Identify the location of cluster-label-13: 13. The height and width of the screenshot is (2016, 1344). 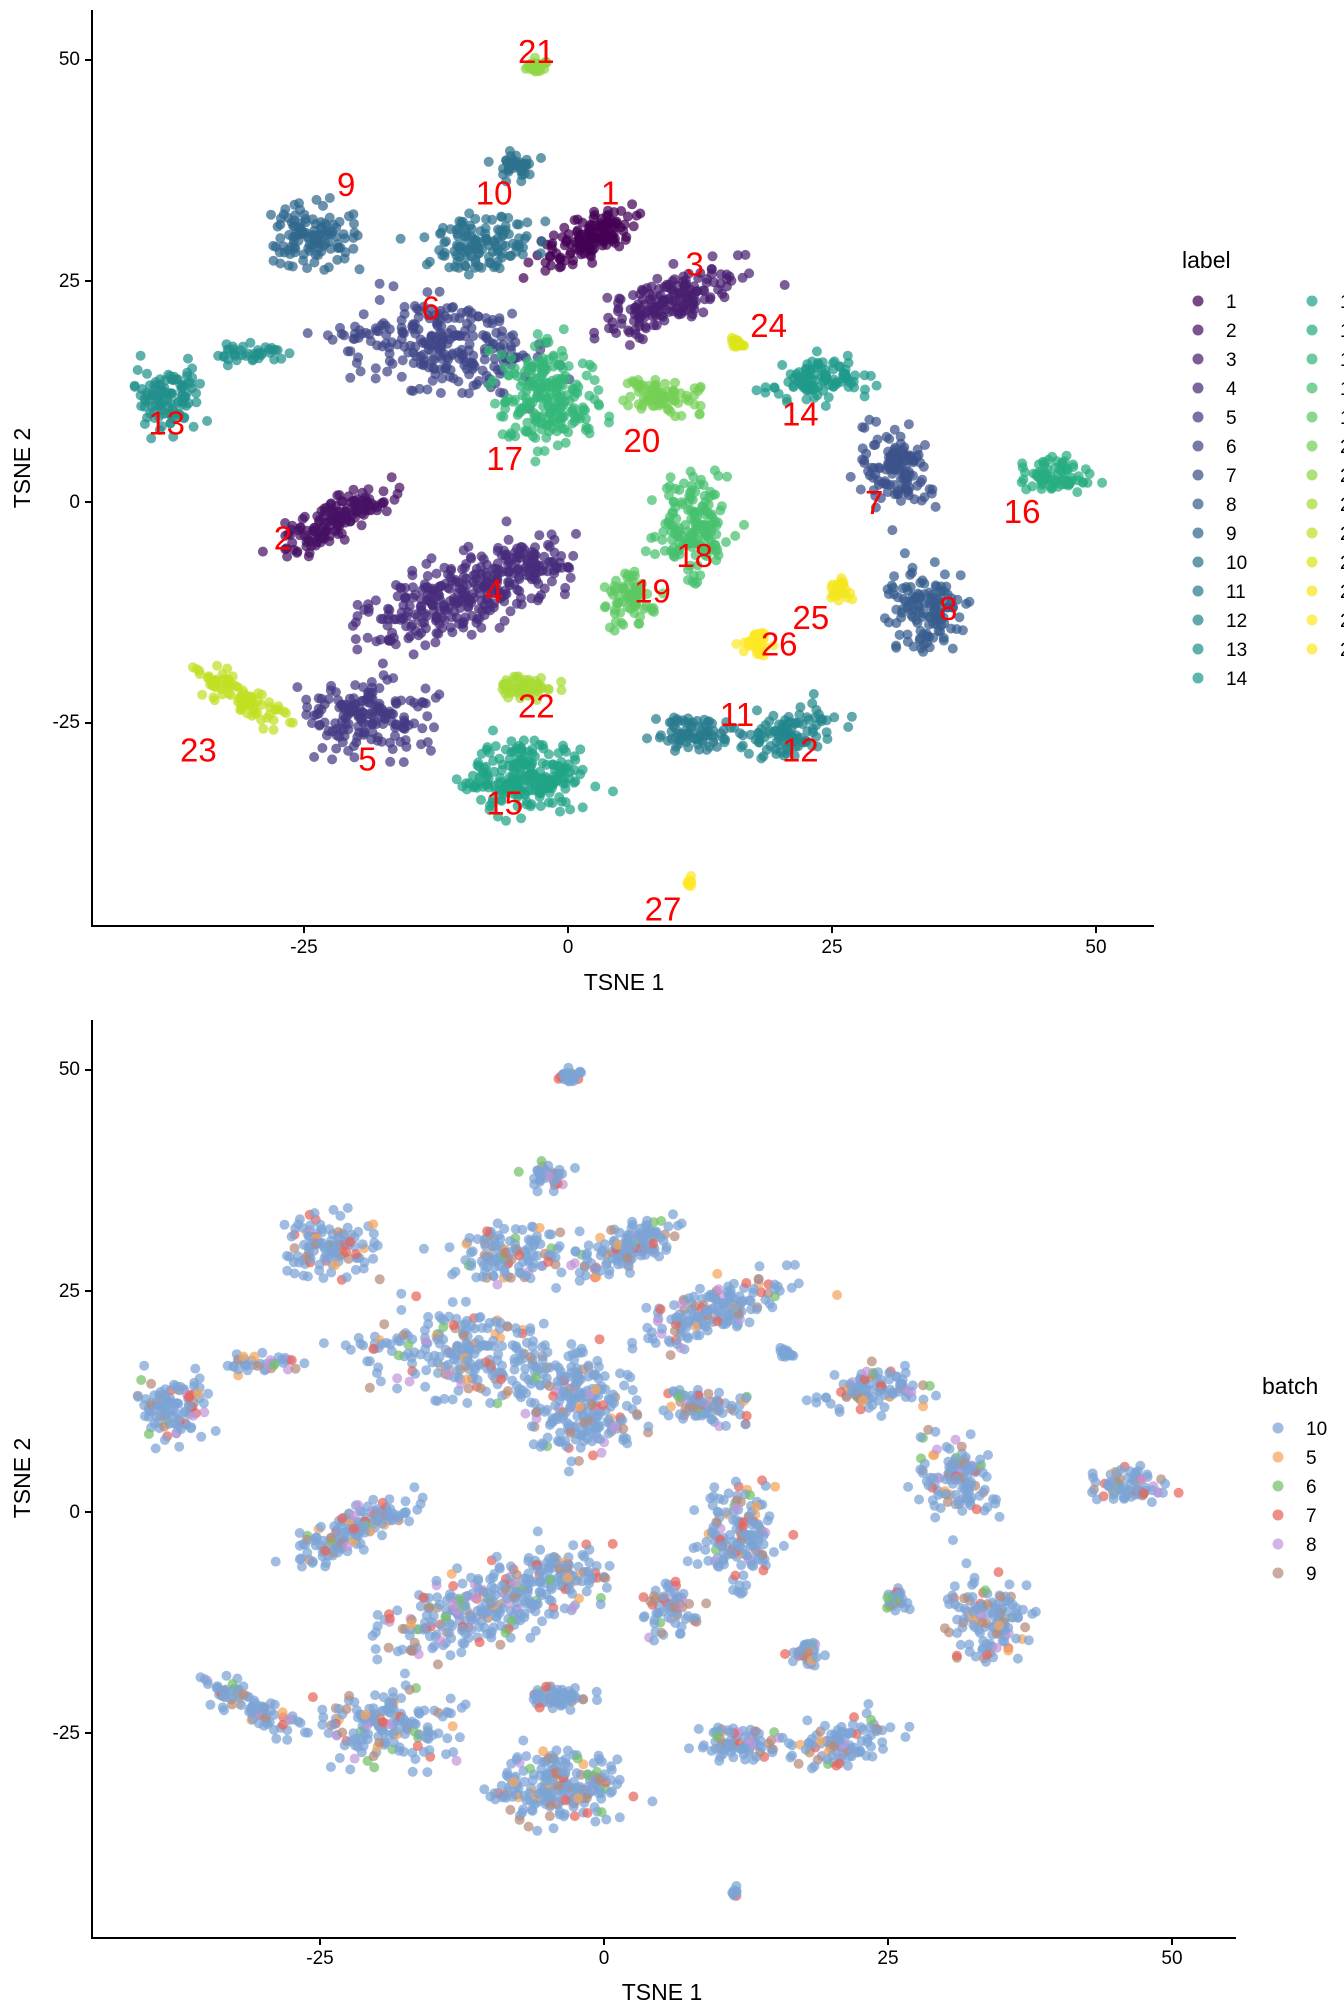
(166, 422).